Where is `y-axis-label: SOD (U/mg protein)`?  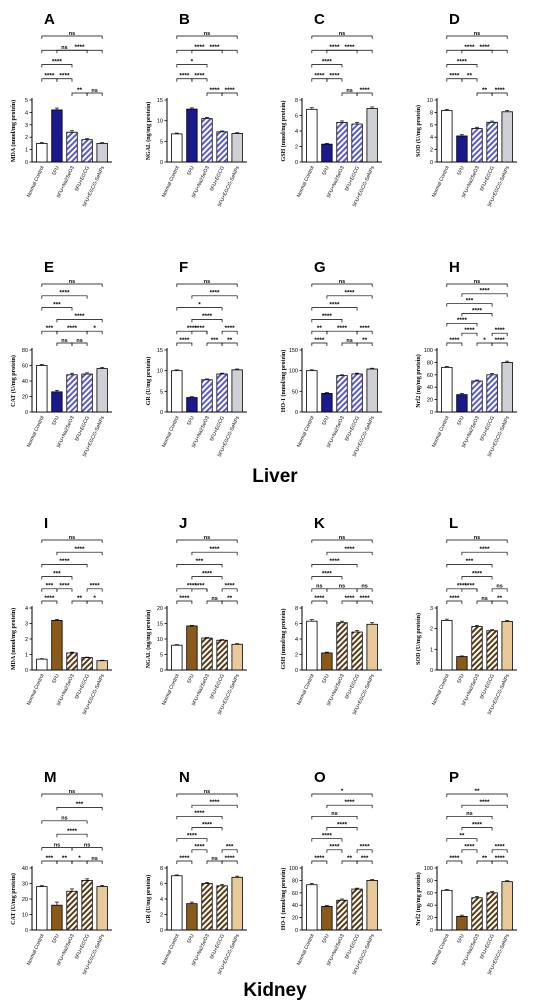
y-axis-label: SOD (U/mg protein) is located at coordinates (418, 639).